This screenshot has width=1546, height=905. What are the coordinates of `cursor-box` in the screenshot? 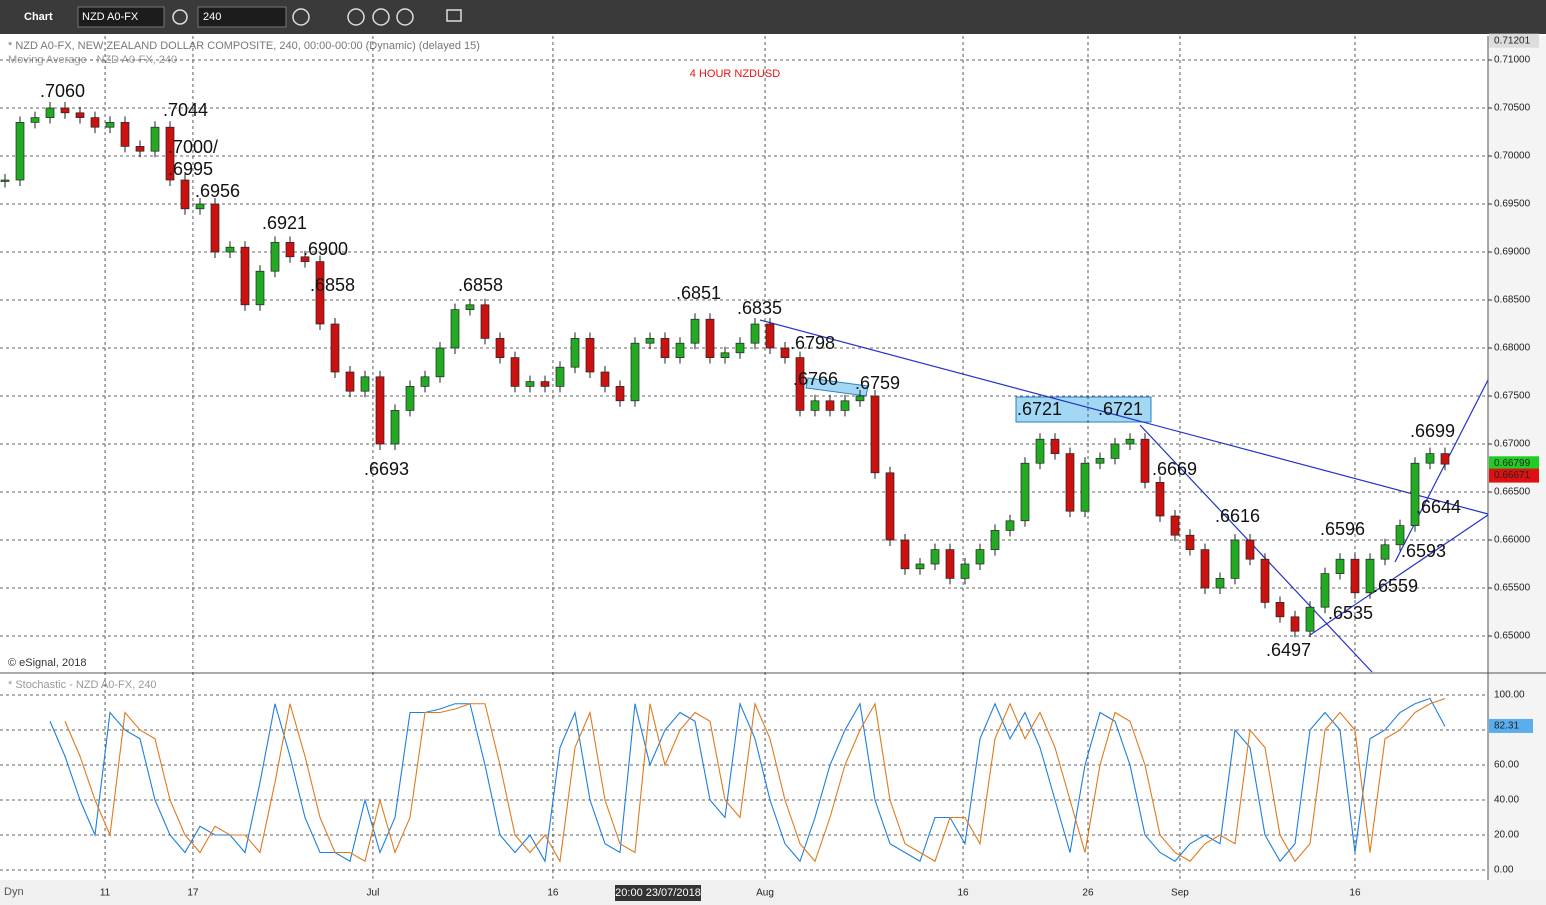 It's located at (658, 893).